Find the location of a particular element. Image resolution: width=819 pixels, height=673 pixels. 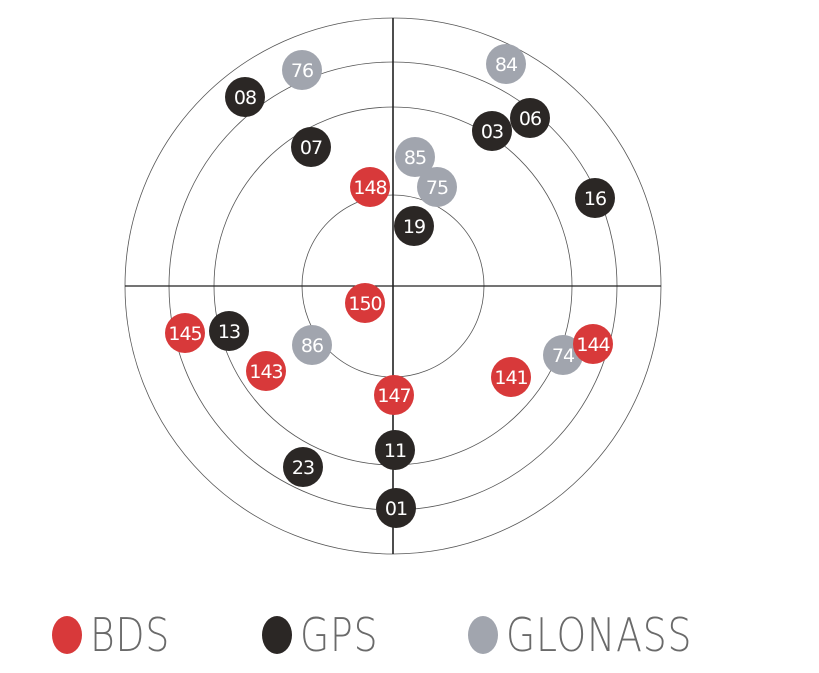

satellite-label: 86 is located at coordinates (312, 346).